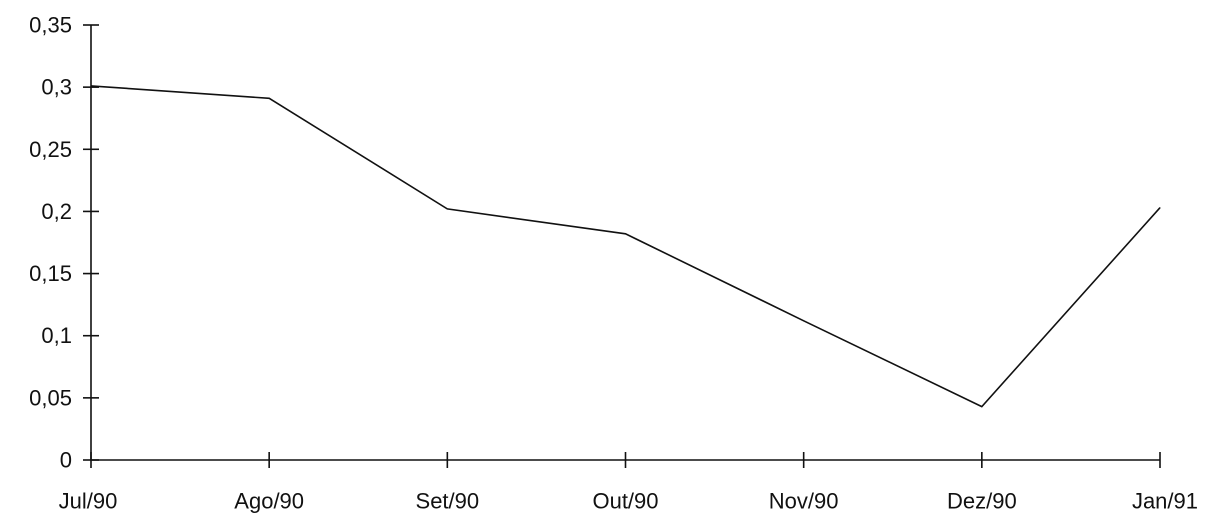 This screenshot has height=519, width=1206. Describe the element at coordinates (448, 501) in the screenshot. I see `x-tick-label: Set/90` at that location.